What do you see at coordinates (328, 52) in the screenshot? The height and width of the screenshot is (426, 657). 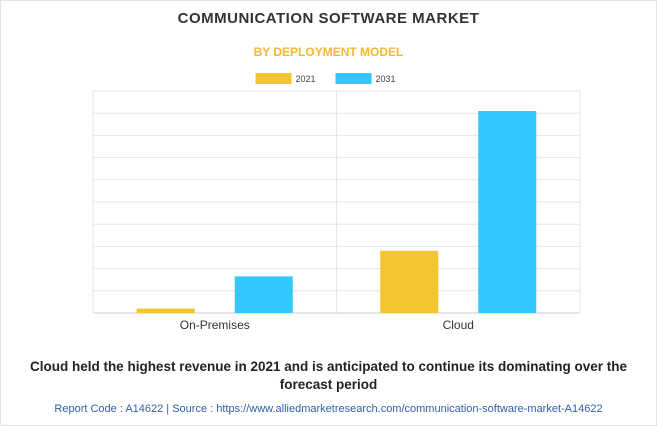 I see `chart-subtitle: BY DEPLOYMENT MODEL` at bounding box center [328, 52].